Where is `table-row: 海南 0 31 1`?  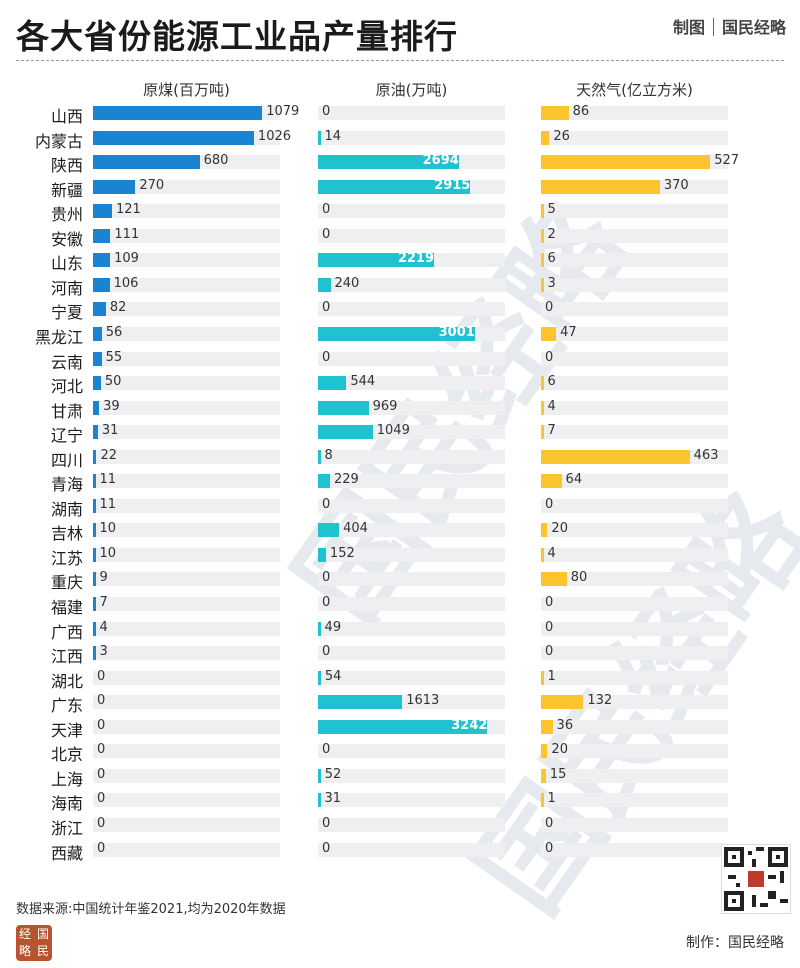
table-row: 海南 0 31 1 is located at coordinates (400, 801).